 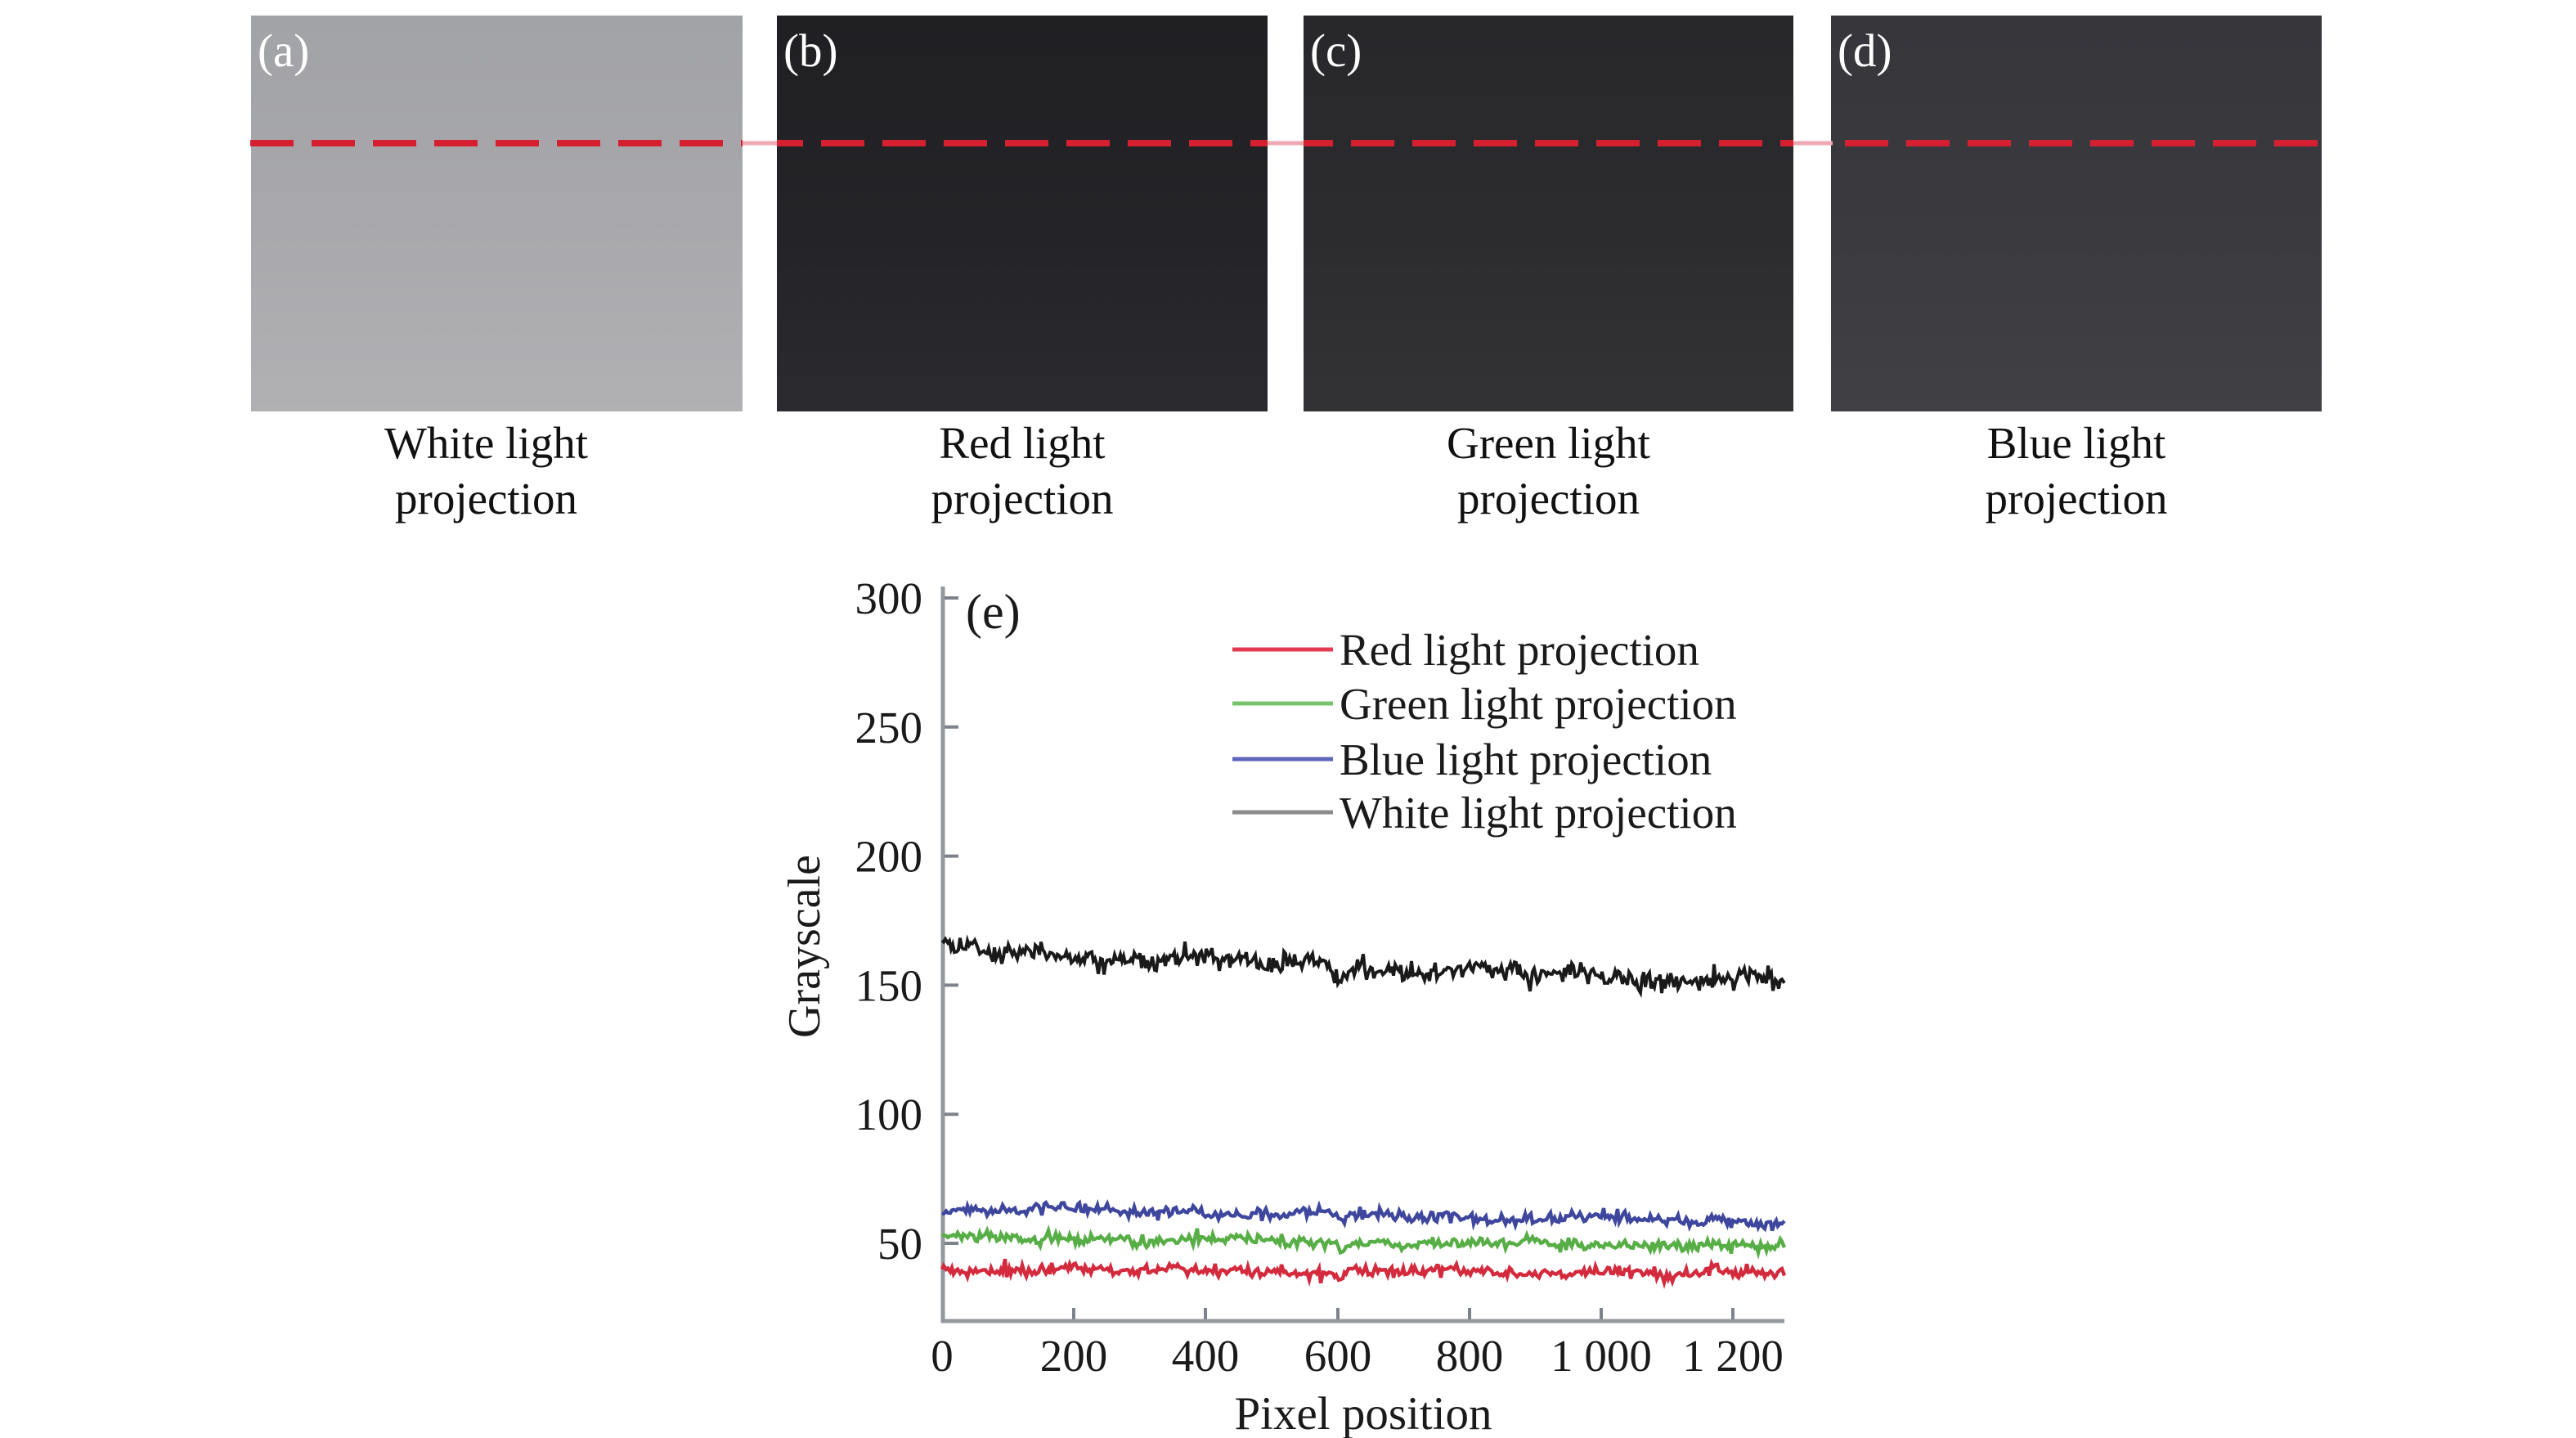 I want to click on svg-text: (e), so click(x=993, y=612).